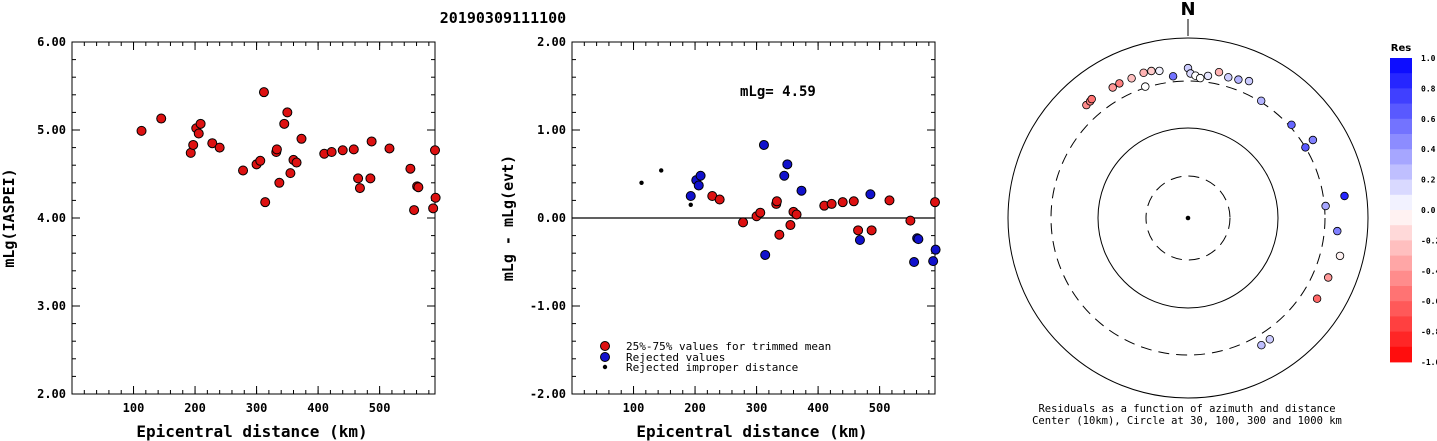 The height and width of the screenshot is (441, 1437). I want to click on colorbar-tick-label: 0.0, so click(1428, 210).